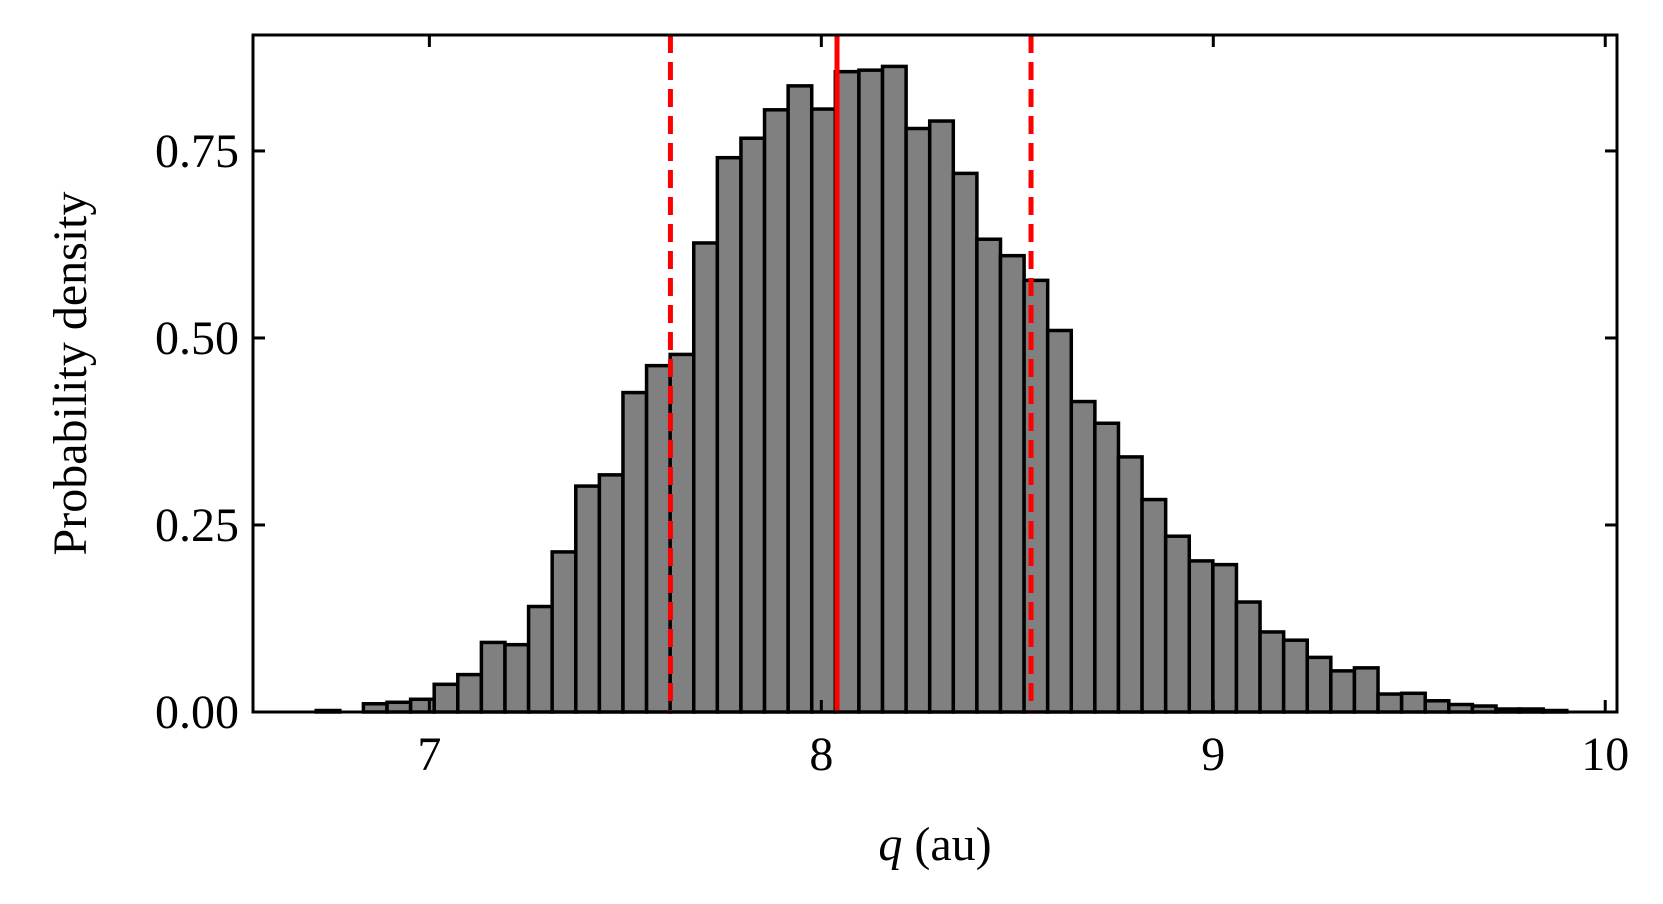 This screenshot has width=1663, height=904. What do you see at coordinates (197, 151) in the screenshot?
I see `y-tick-label: 0.75` at bounding box center [197, 151].